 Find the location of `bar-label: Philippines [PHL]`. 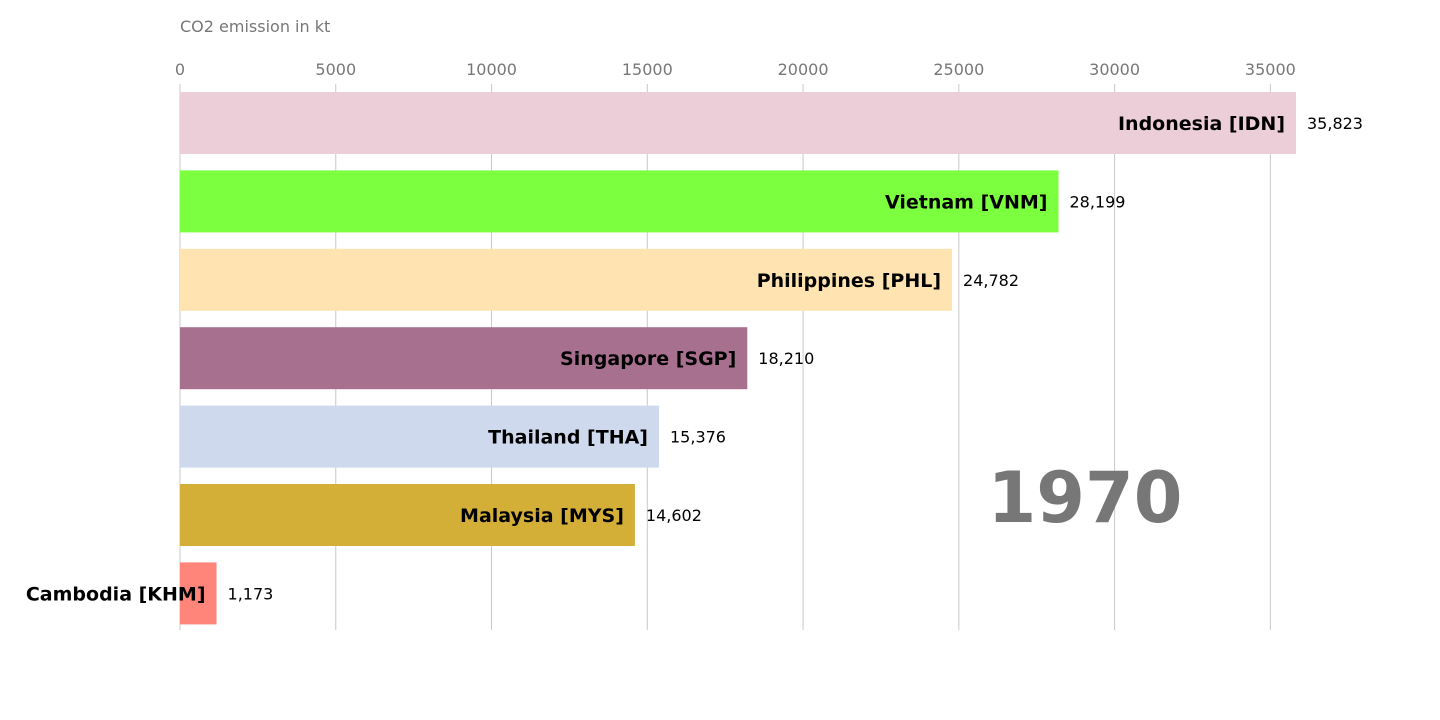

bar-label: Philippines [PHL] is located at coordinates (849, 281).